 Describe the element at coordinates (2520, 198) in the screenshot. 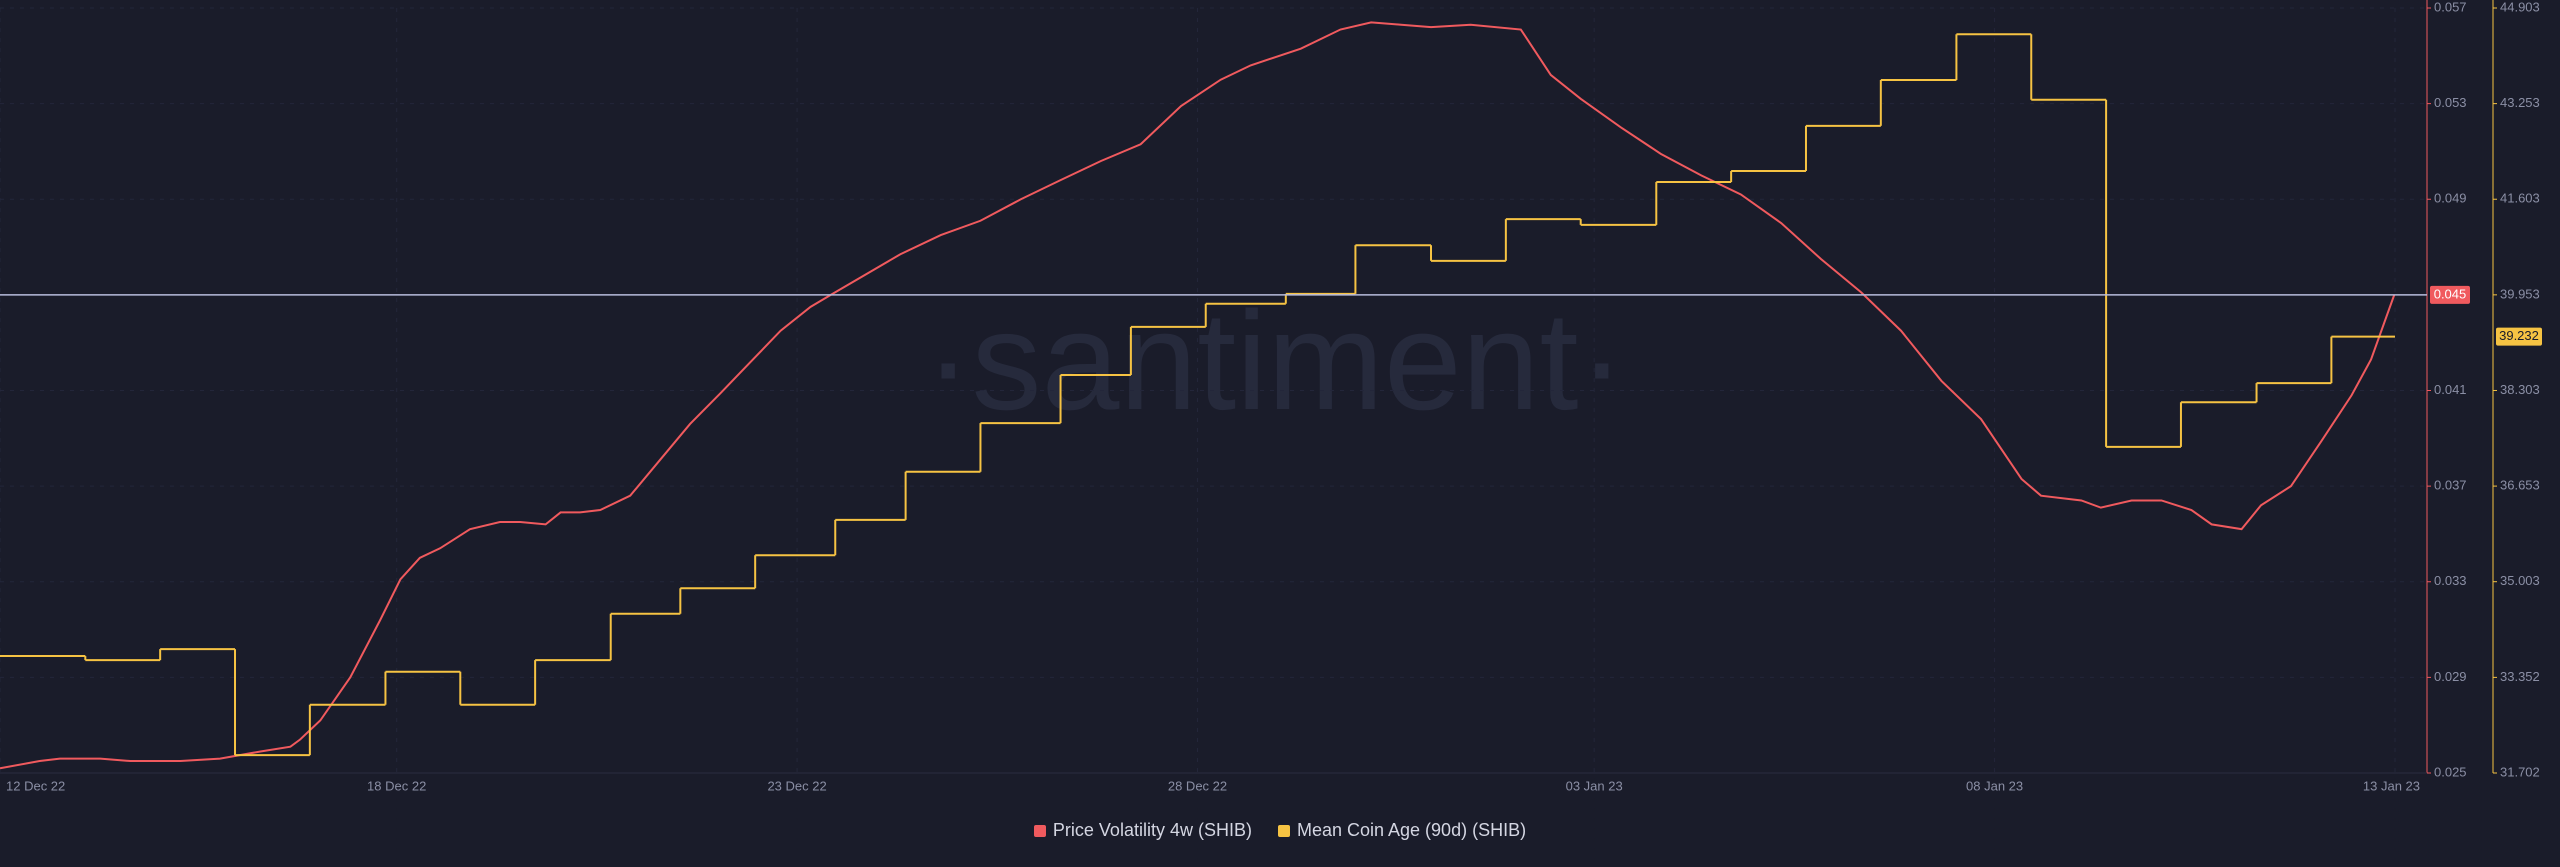

I see `y2-tick-label: 41.603` at that location.